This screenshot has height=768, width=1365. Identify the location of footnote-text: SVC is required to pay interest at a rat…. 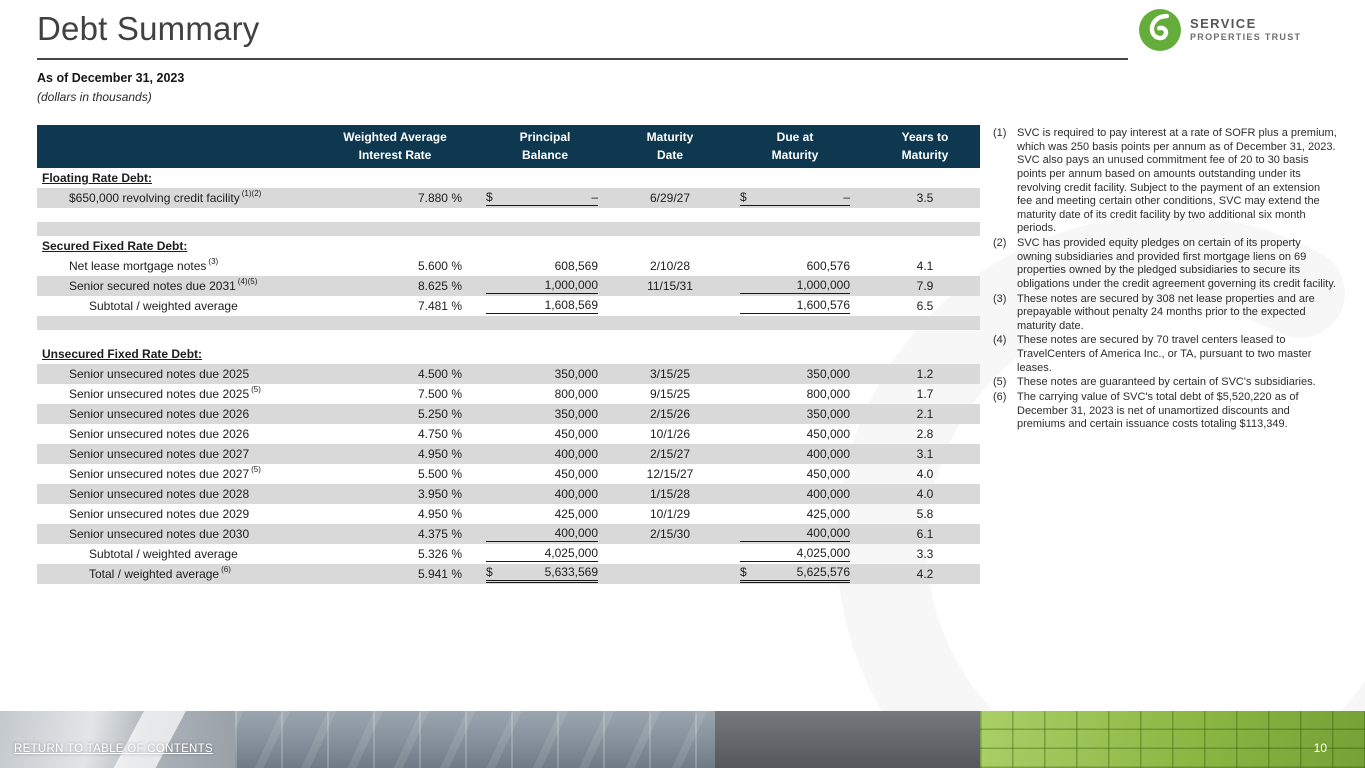
(1177, 181).